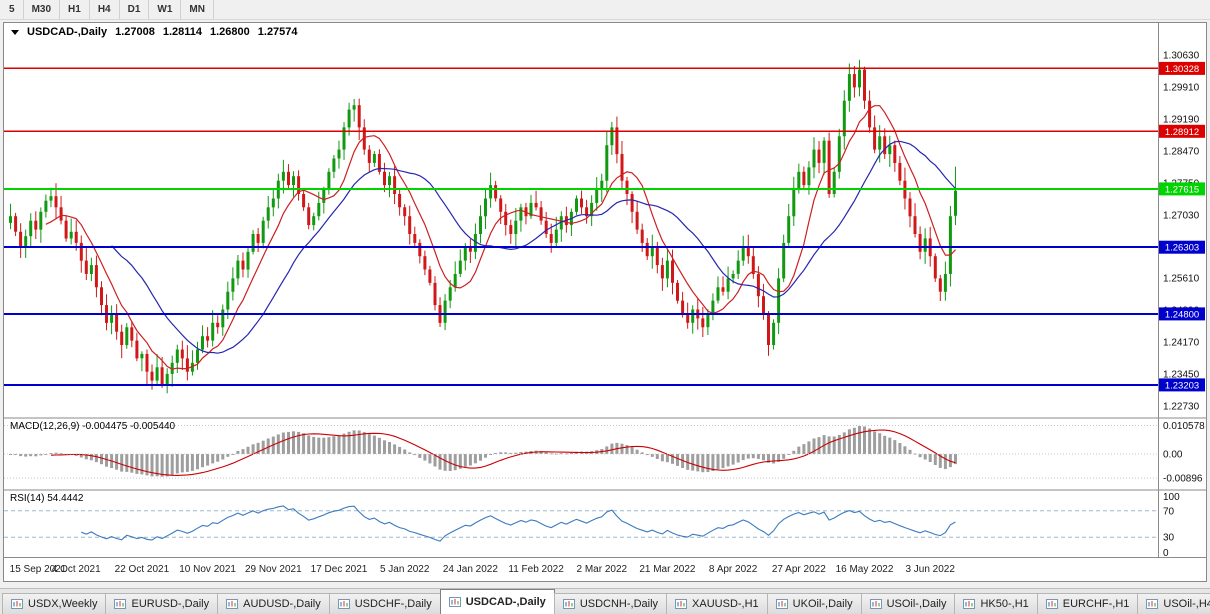  I want to click on ohlc-close-value: 1.27574, so click(277, 32).